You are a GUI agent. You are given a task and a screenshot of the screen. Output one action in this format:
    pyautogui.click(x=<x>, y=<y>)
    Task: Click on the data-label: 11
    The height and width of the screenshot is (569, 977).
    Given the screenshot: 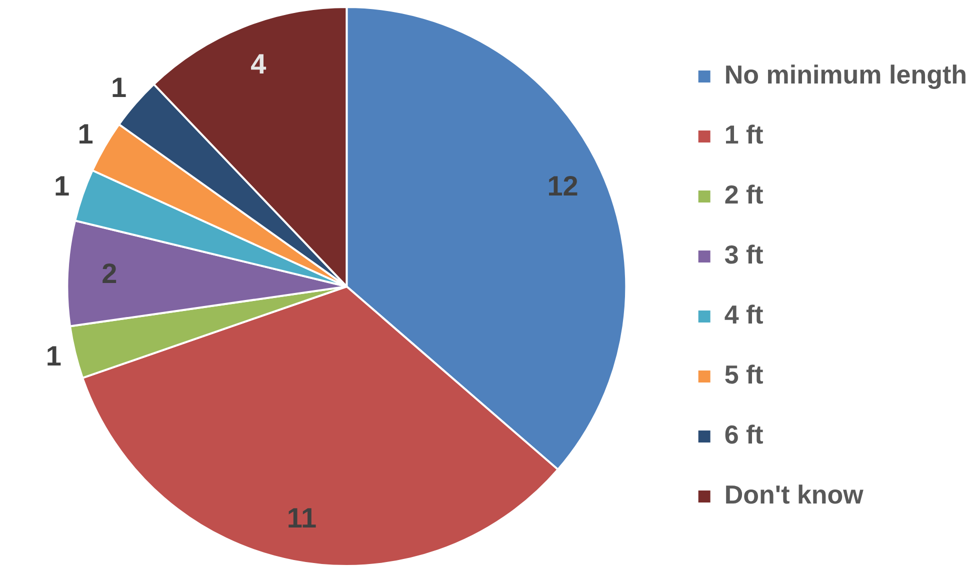 What is the action you would take?
    pyautogui.click(x=301, y=518)
    